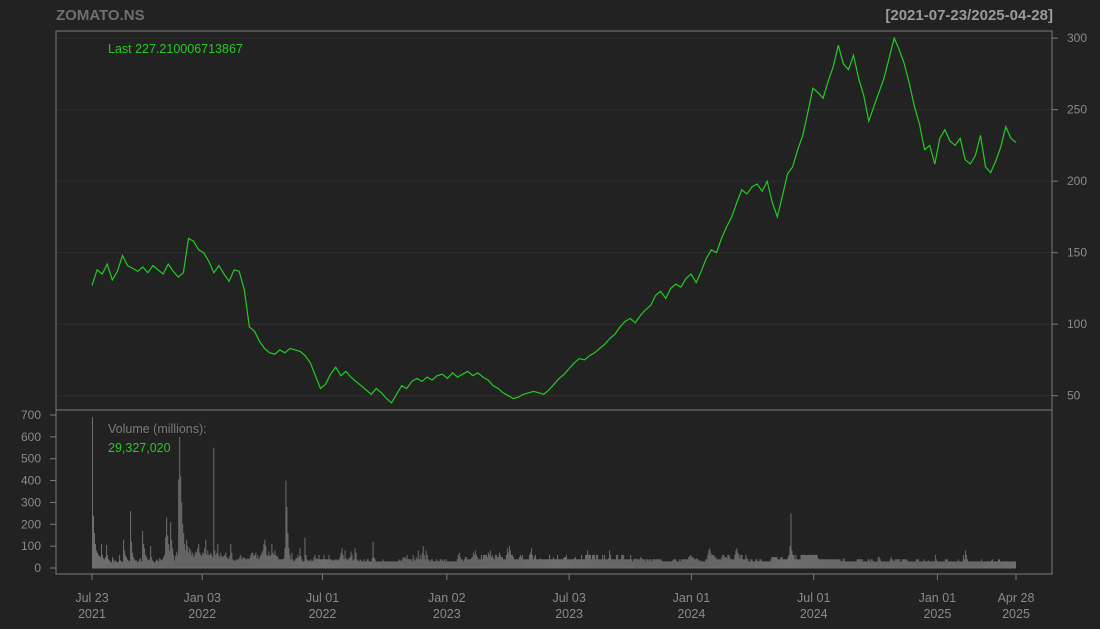  What do you see at coordinates (692, 614) in the screenshot?
I see `x-tick-year: 2024` at bounding box center [692, 614].